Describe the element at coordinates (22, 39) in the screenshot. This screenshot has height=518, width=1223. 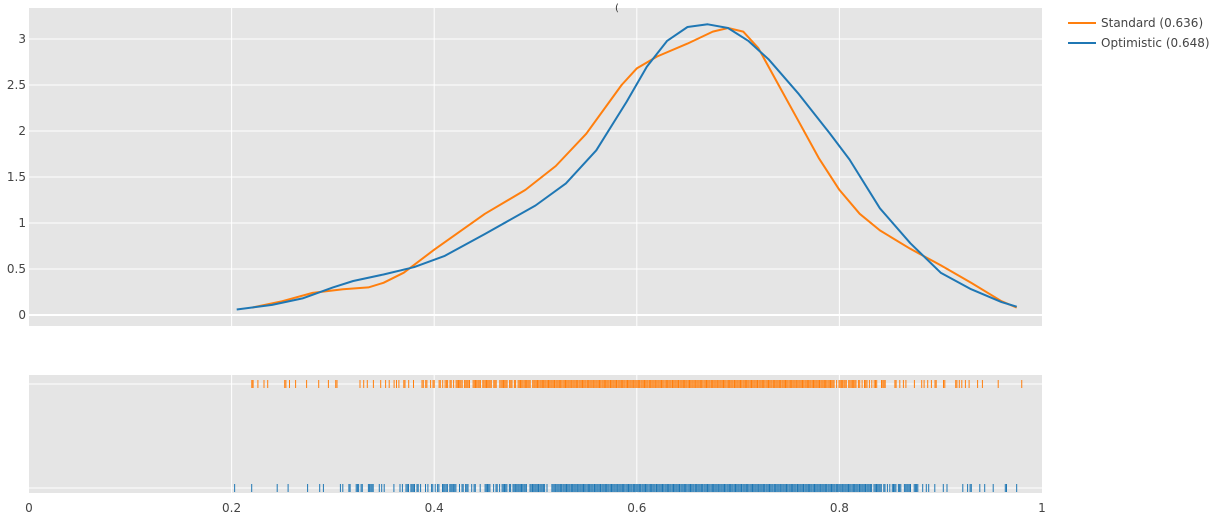
I see `y-tick-label: 3` at that location.